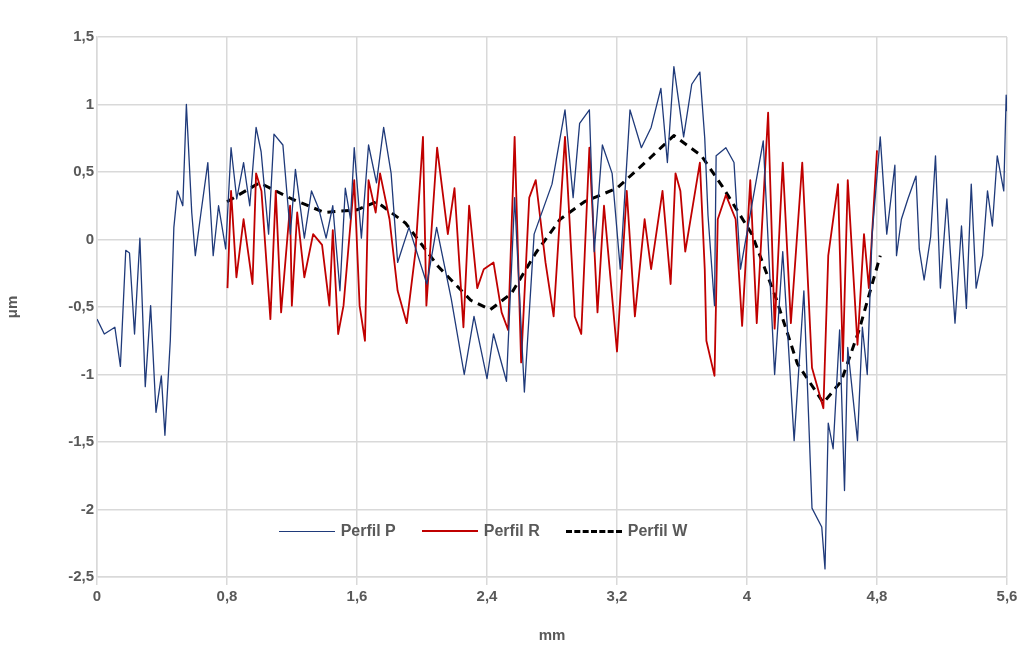 Image resolution: width=1036 pixels, height=645 pixels. What do you see at coordinates (81, 306) in the screenshot?
I see `y-tick-label: -0,5` at bounding box center [81, 306].